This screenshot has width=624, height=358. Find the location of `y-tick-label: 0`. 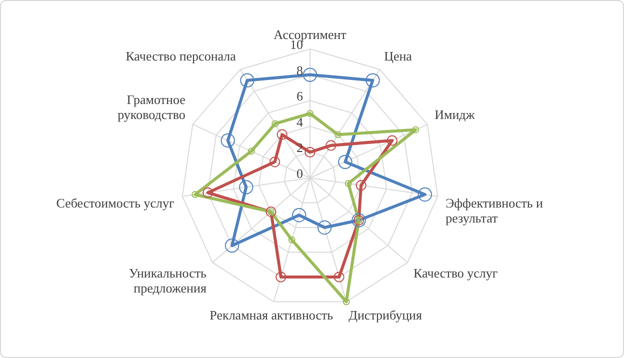

y-tick-label: 0 is located at coordinates (299, 173).